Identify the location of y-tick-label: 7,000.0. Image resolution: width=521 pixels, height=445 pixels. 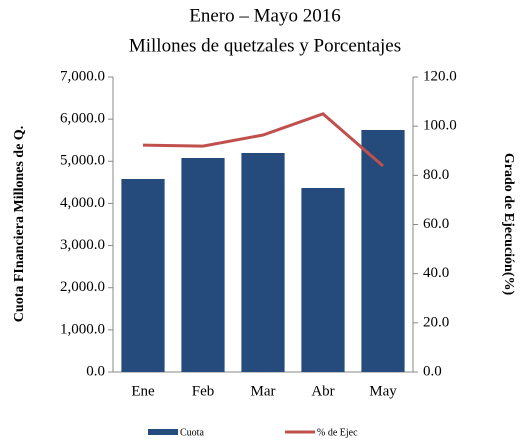
(82, 76).